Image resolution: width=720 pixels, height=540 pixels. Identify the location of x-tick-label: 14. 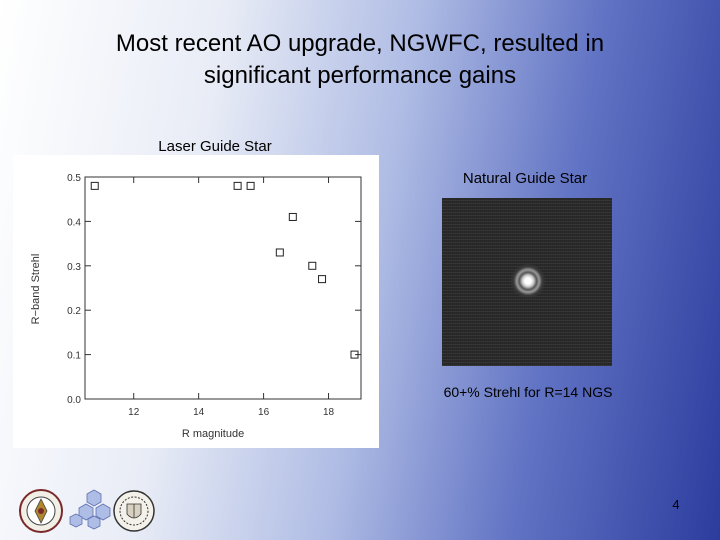
(199, 412).